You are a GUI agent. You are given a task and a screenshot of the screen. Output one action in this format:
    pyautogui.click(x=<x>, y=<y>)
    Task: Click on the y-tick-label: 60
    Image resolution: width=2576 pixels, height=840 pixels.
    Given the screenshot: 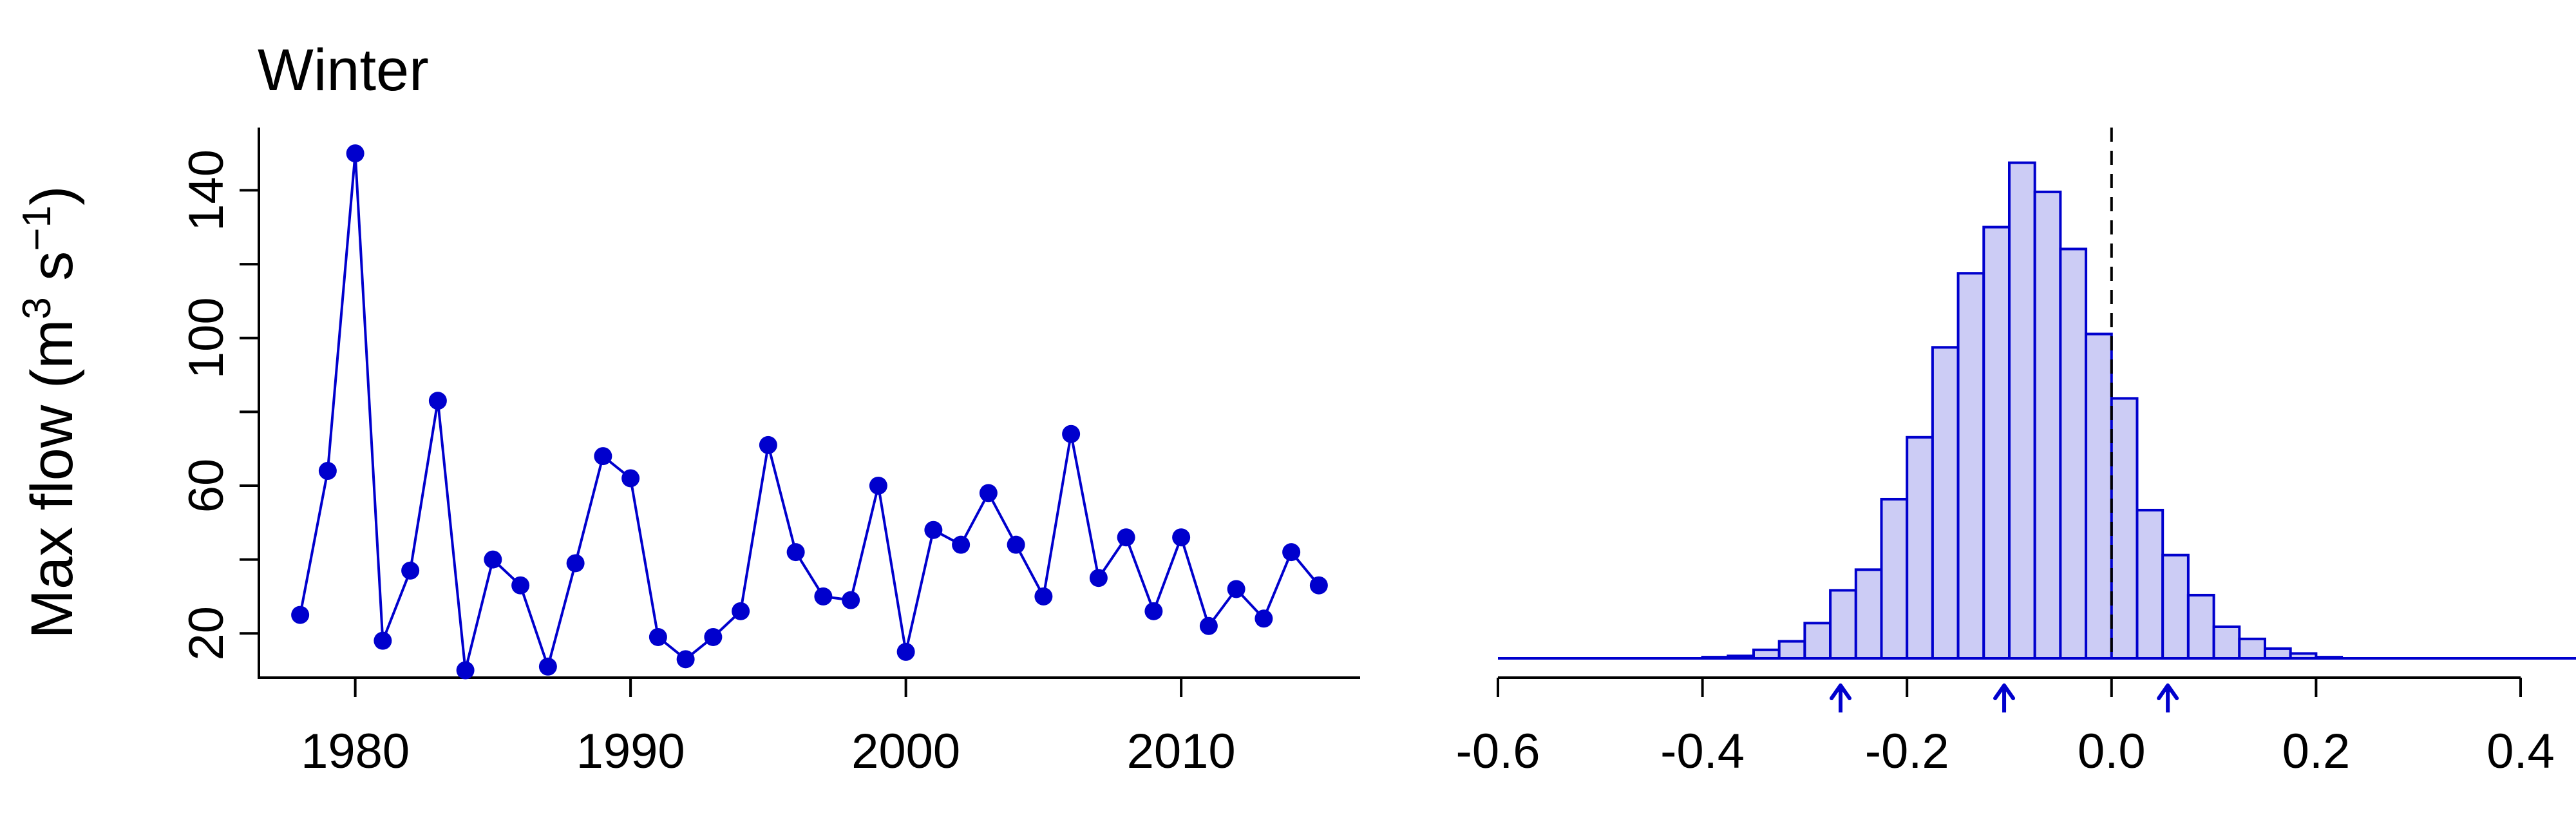 What is the action you would take?
    pyautogui.click(x=207, y=486)
    